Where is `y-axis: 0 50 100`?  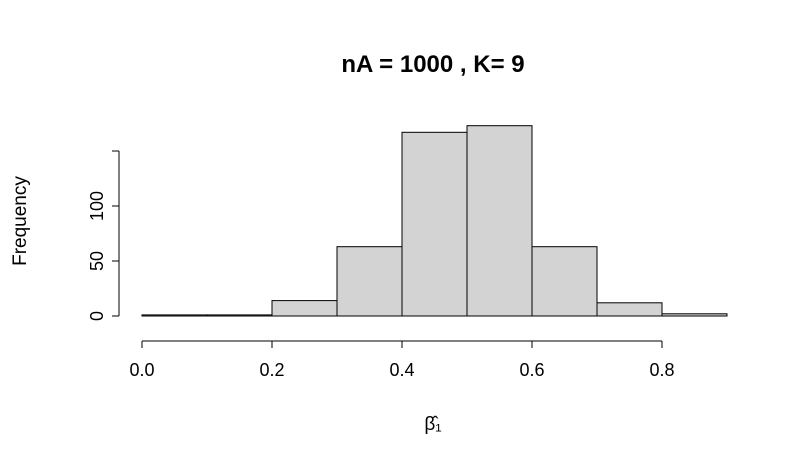
y-axis: 0 50 100 is located at coordinates (103, 235).